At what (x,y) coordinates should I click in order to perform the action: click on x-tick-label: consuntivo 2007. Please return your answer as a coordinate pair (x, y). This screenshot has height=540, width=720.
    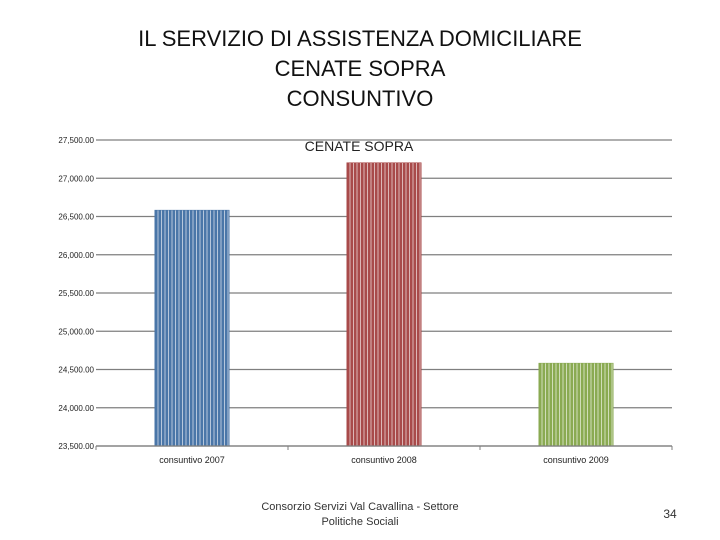
    Looking at the image, I should click on (192, 460).